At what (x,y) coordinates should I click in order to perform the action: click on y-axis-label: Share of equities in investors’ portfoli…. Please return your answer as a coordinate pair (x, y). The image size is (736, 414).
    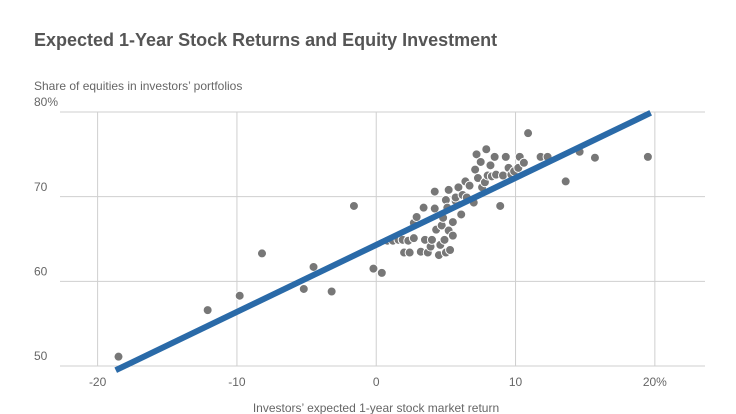
    Looking at the image, I should click on (138, 86).